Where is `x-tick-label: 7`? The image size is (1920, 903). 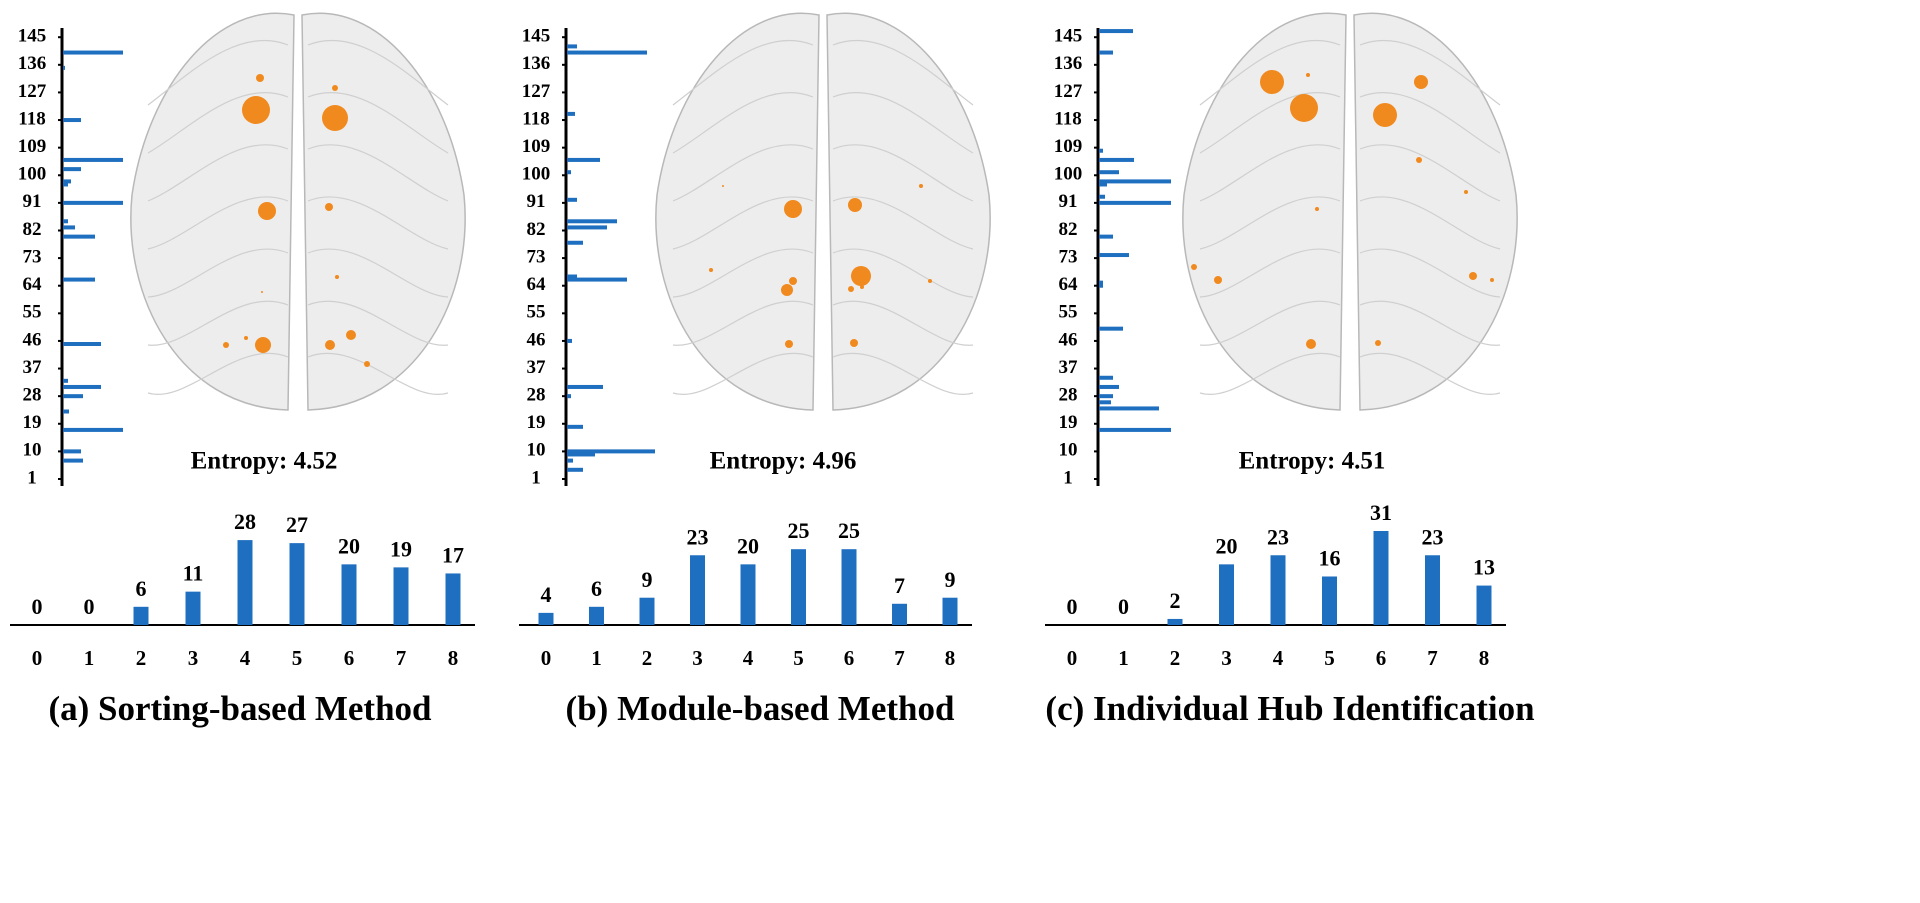 x-tick-label: 7 is located at coordinates (899, 658).